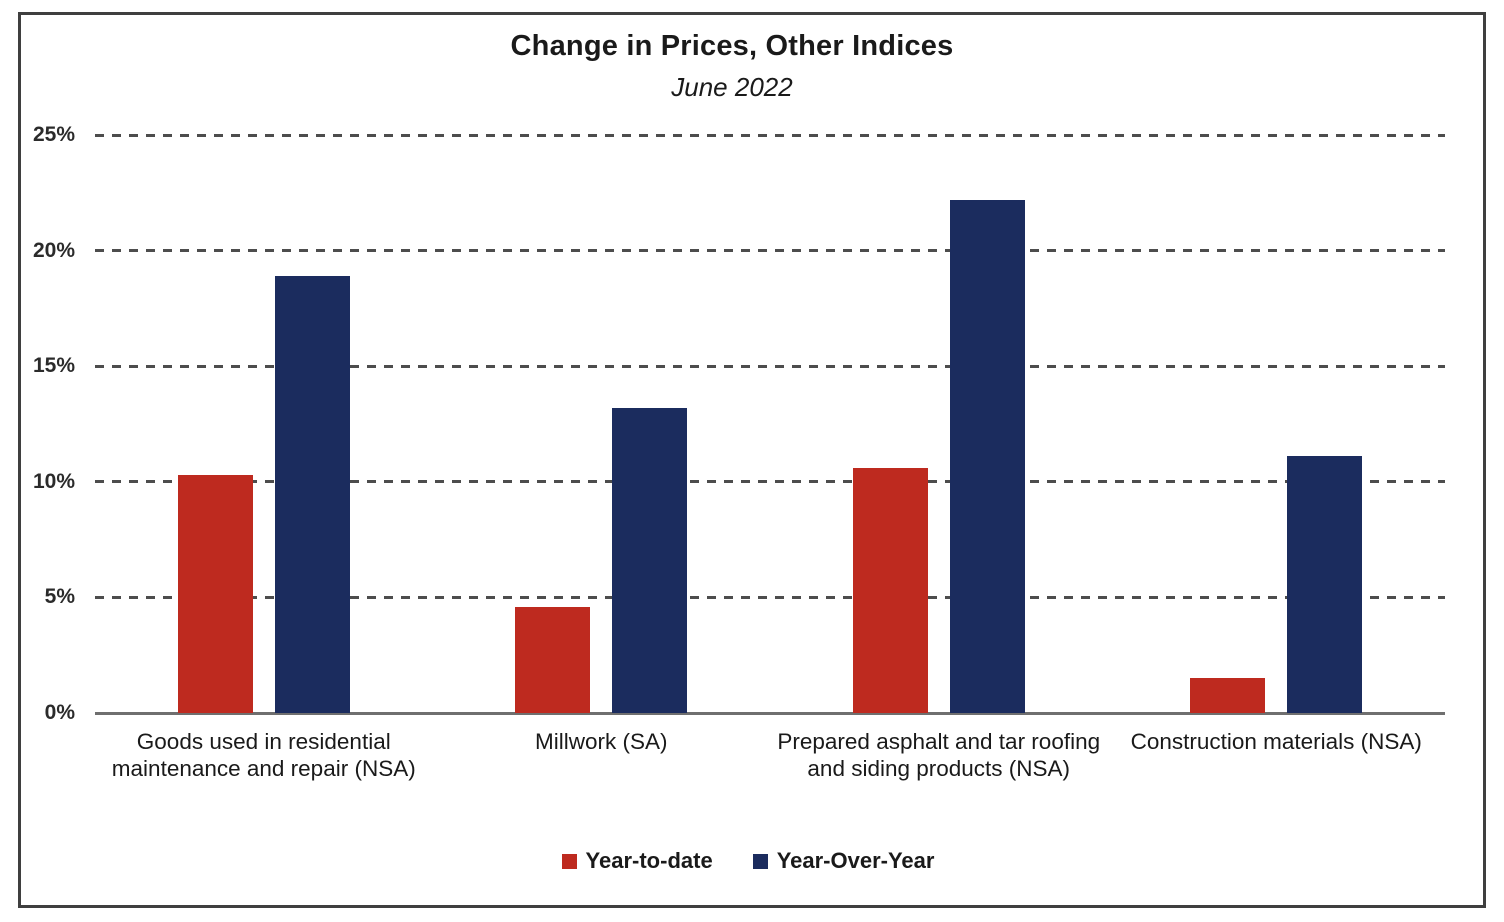  What do you see at coordinates (770, 482) in the screenshot?
I see `gridline-10pct` at bounding box center [770, 482].